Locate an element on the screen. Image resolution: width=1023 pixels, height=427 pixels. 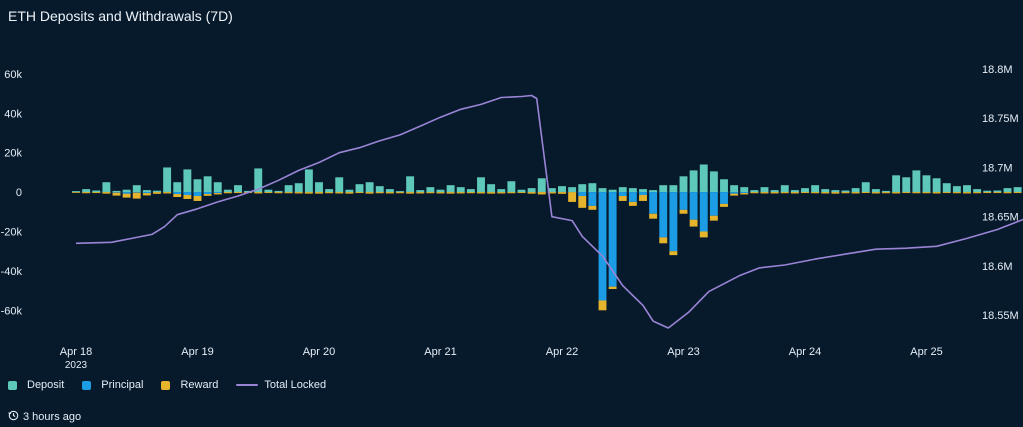
clock-icon is located at coordinates (13, 417).